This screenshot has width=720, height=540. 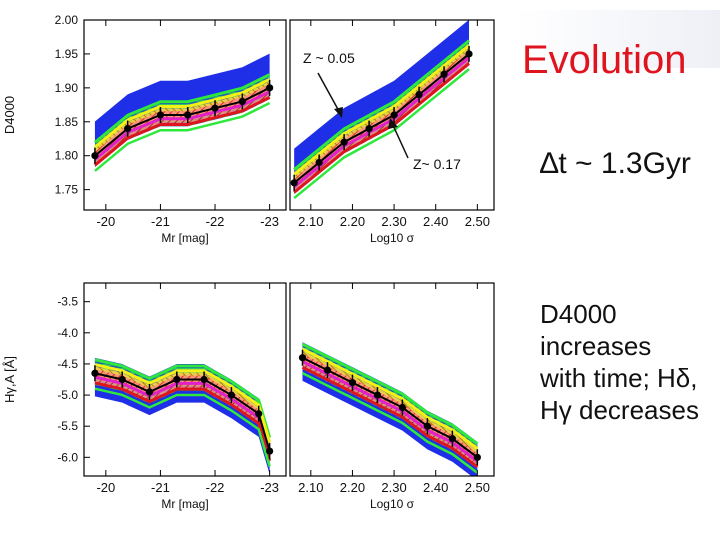 What do you see at coordinates (67, 156) in the screenshot?
I see `y-tick-label: 1.80` at bounding box center [67, 156].